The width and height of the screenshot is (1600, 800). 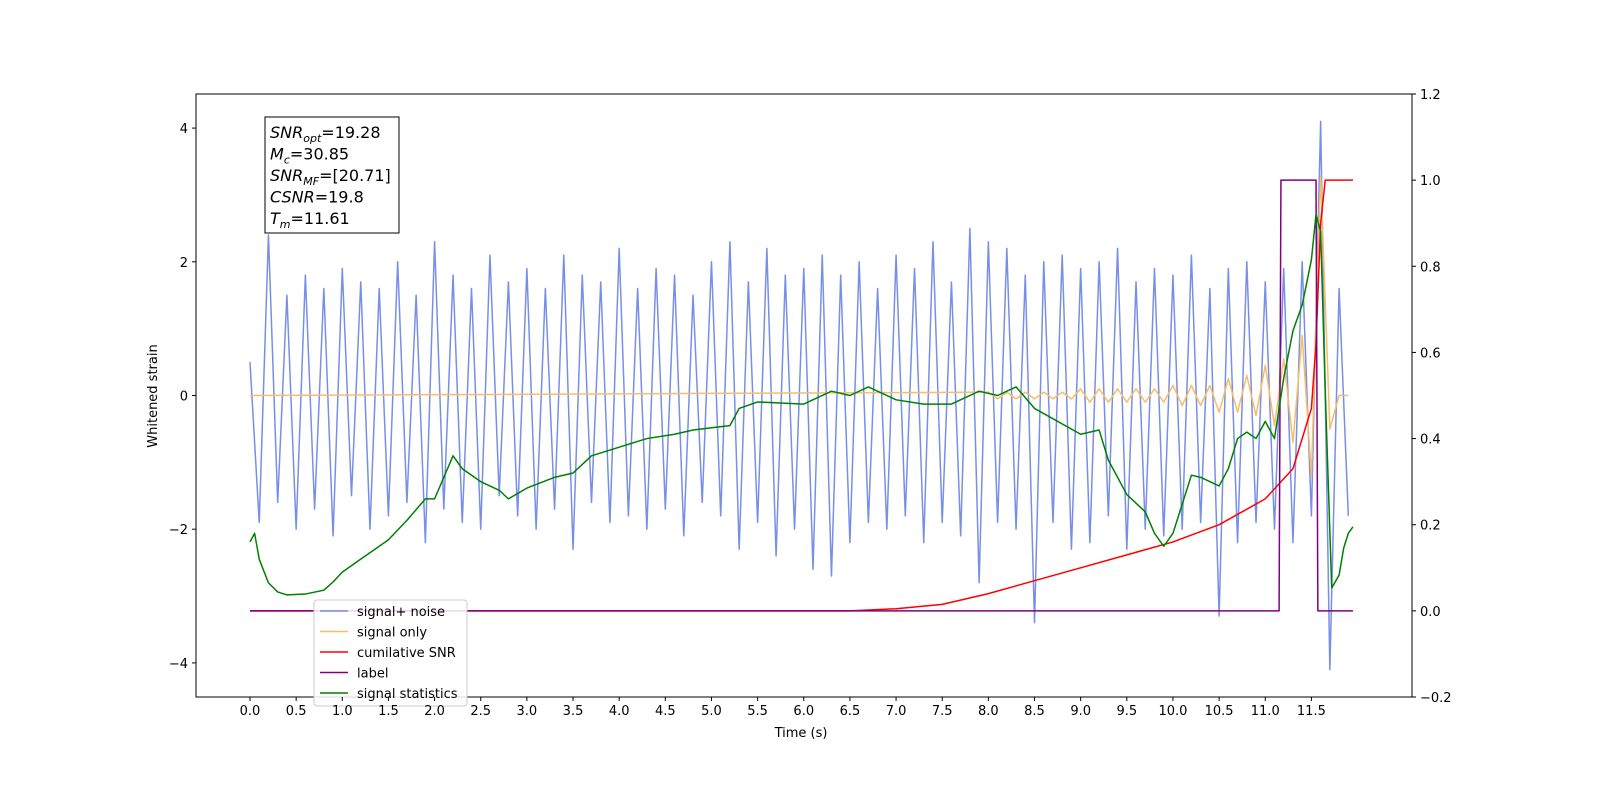 I want to click on annotation-subscript: m, so click(x=285, y=224).